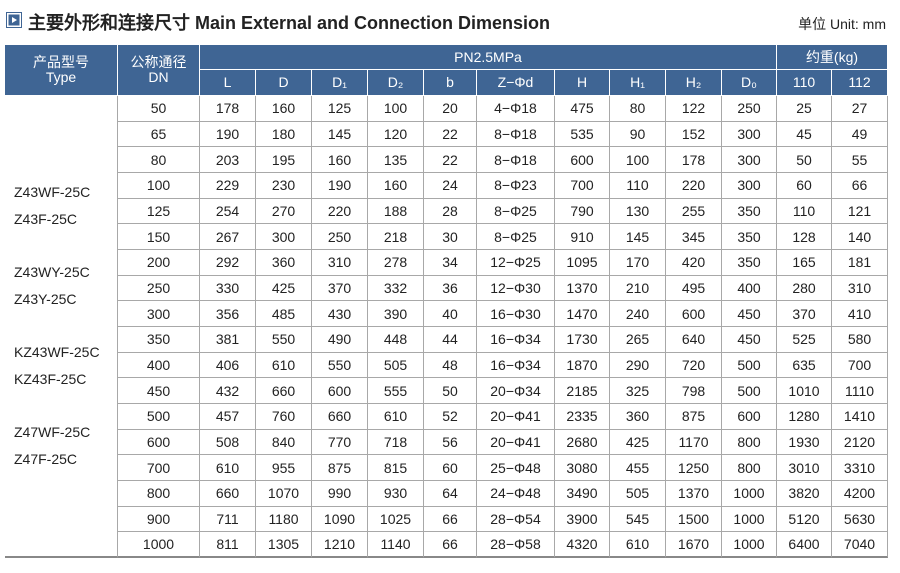 The width and height of the screenshot is (900, 573). Describe the element at coordinates (638, 442) in the screenshot. I see `cell: 425` at that location.